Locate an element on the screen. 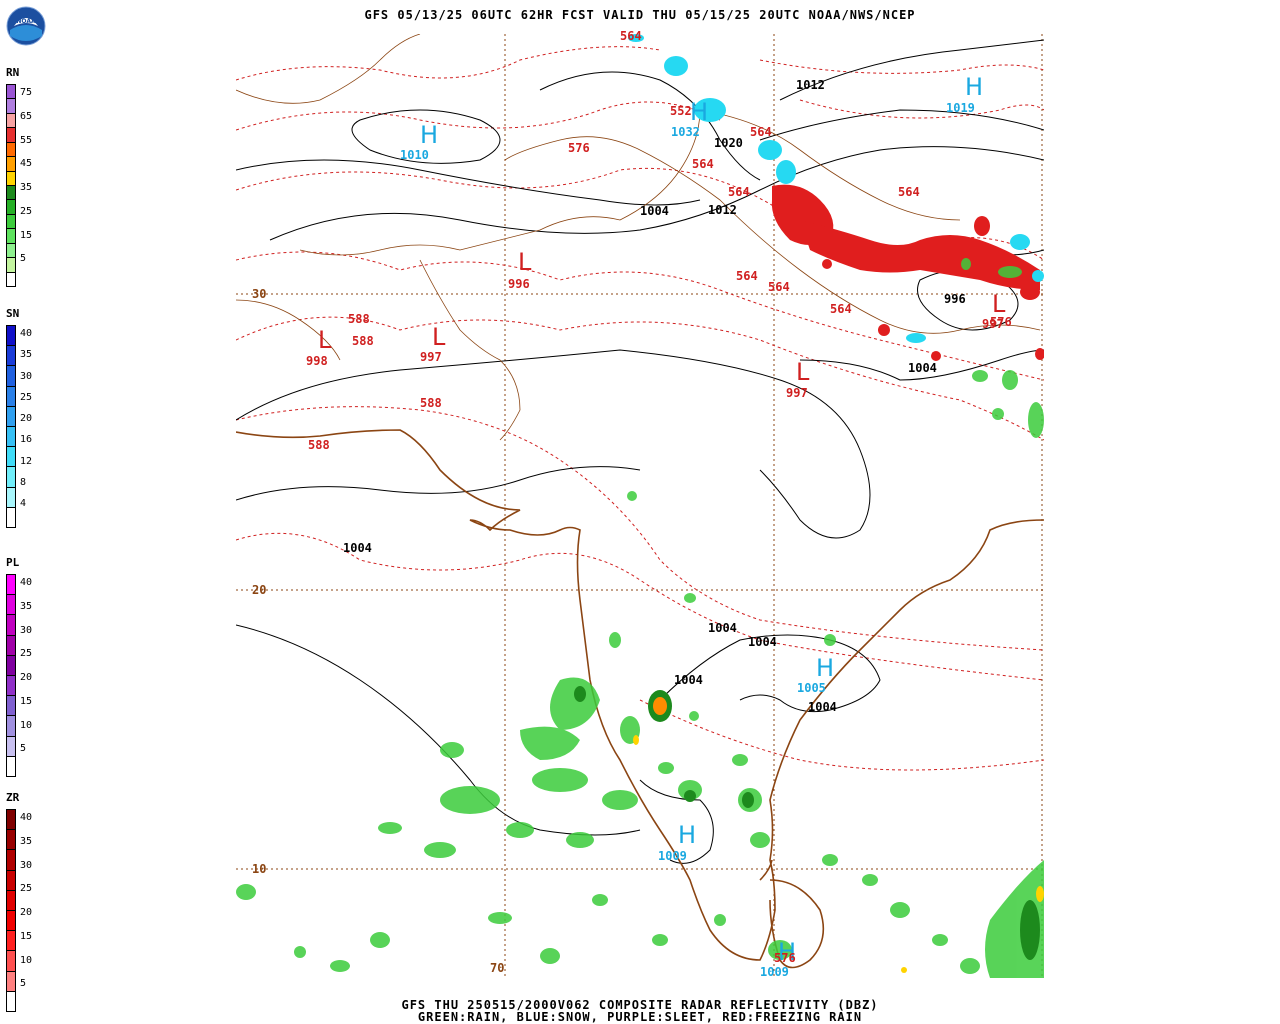  legend-freezing-rain: ZR 40 35 30 25 20 15 10 5 is located at coordinates (24, 901).